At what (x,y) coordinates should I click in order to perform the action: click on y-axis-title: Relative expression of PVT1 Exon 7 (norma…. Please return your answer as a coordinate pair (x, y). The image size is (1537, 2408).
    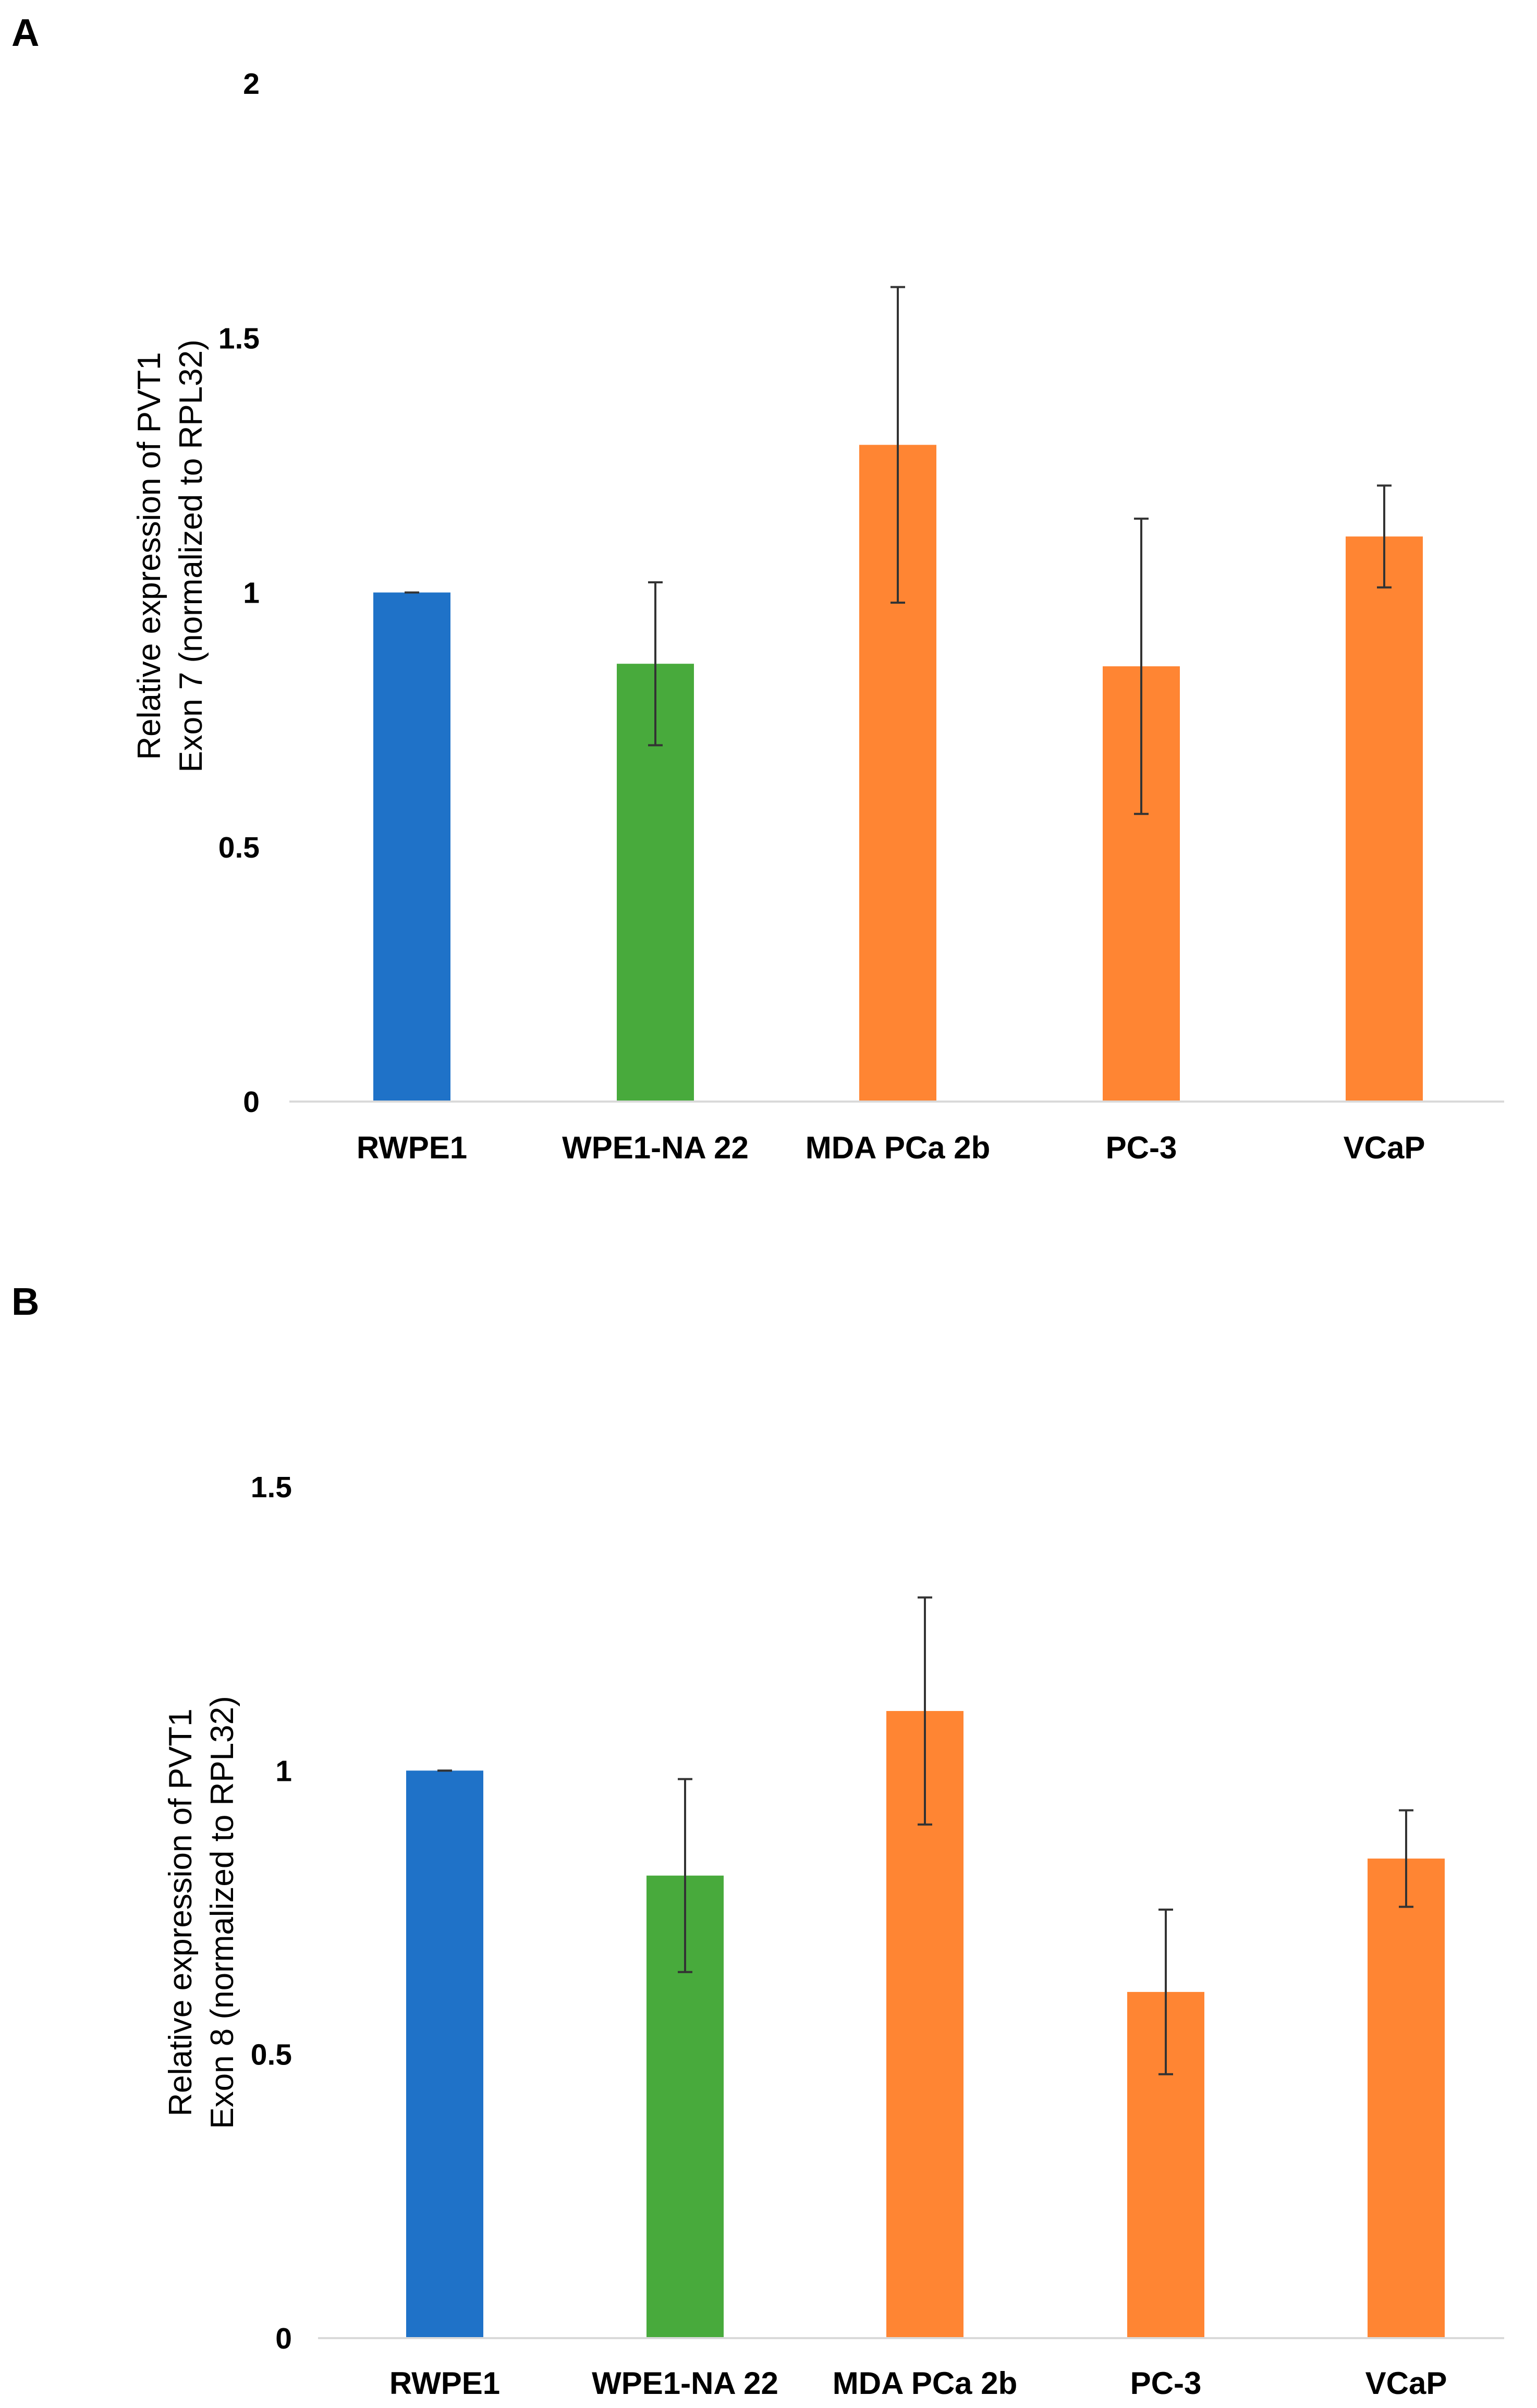
    Looking at the image, I should click on (170, 556).